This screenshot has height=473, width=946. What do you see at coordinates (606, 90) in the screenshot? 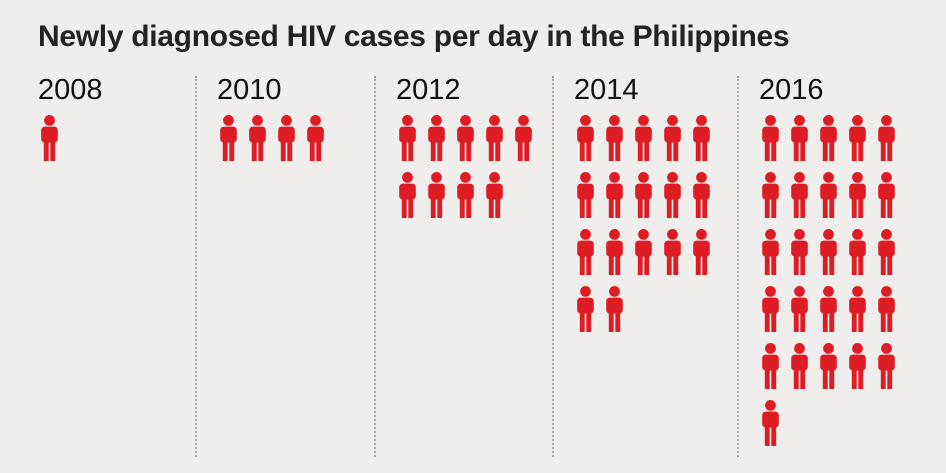
I see `year-label: 2014` at bounding box center [606, 90].